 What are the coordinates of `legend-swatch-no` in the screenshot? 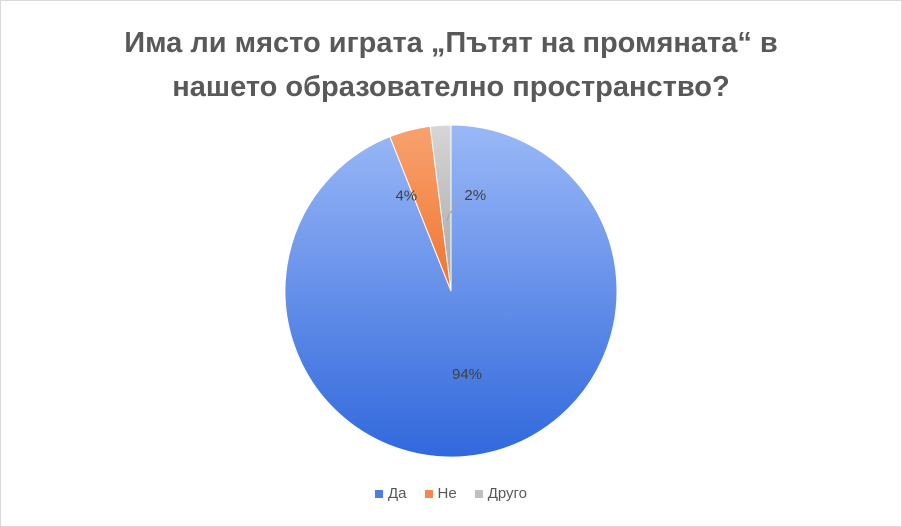 It's located at (428, 493).